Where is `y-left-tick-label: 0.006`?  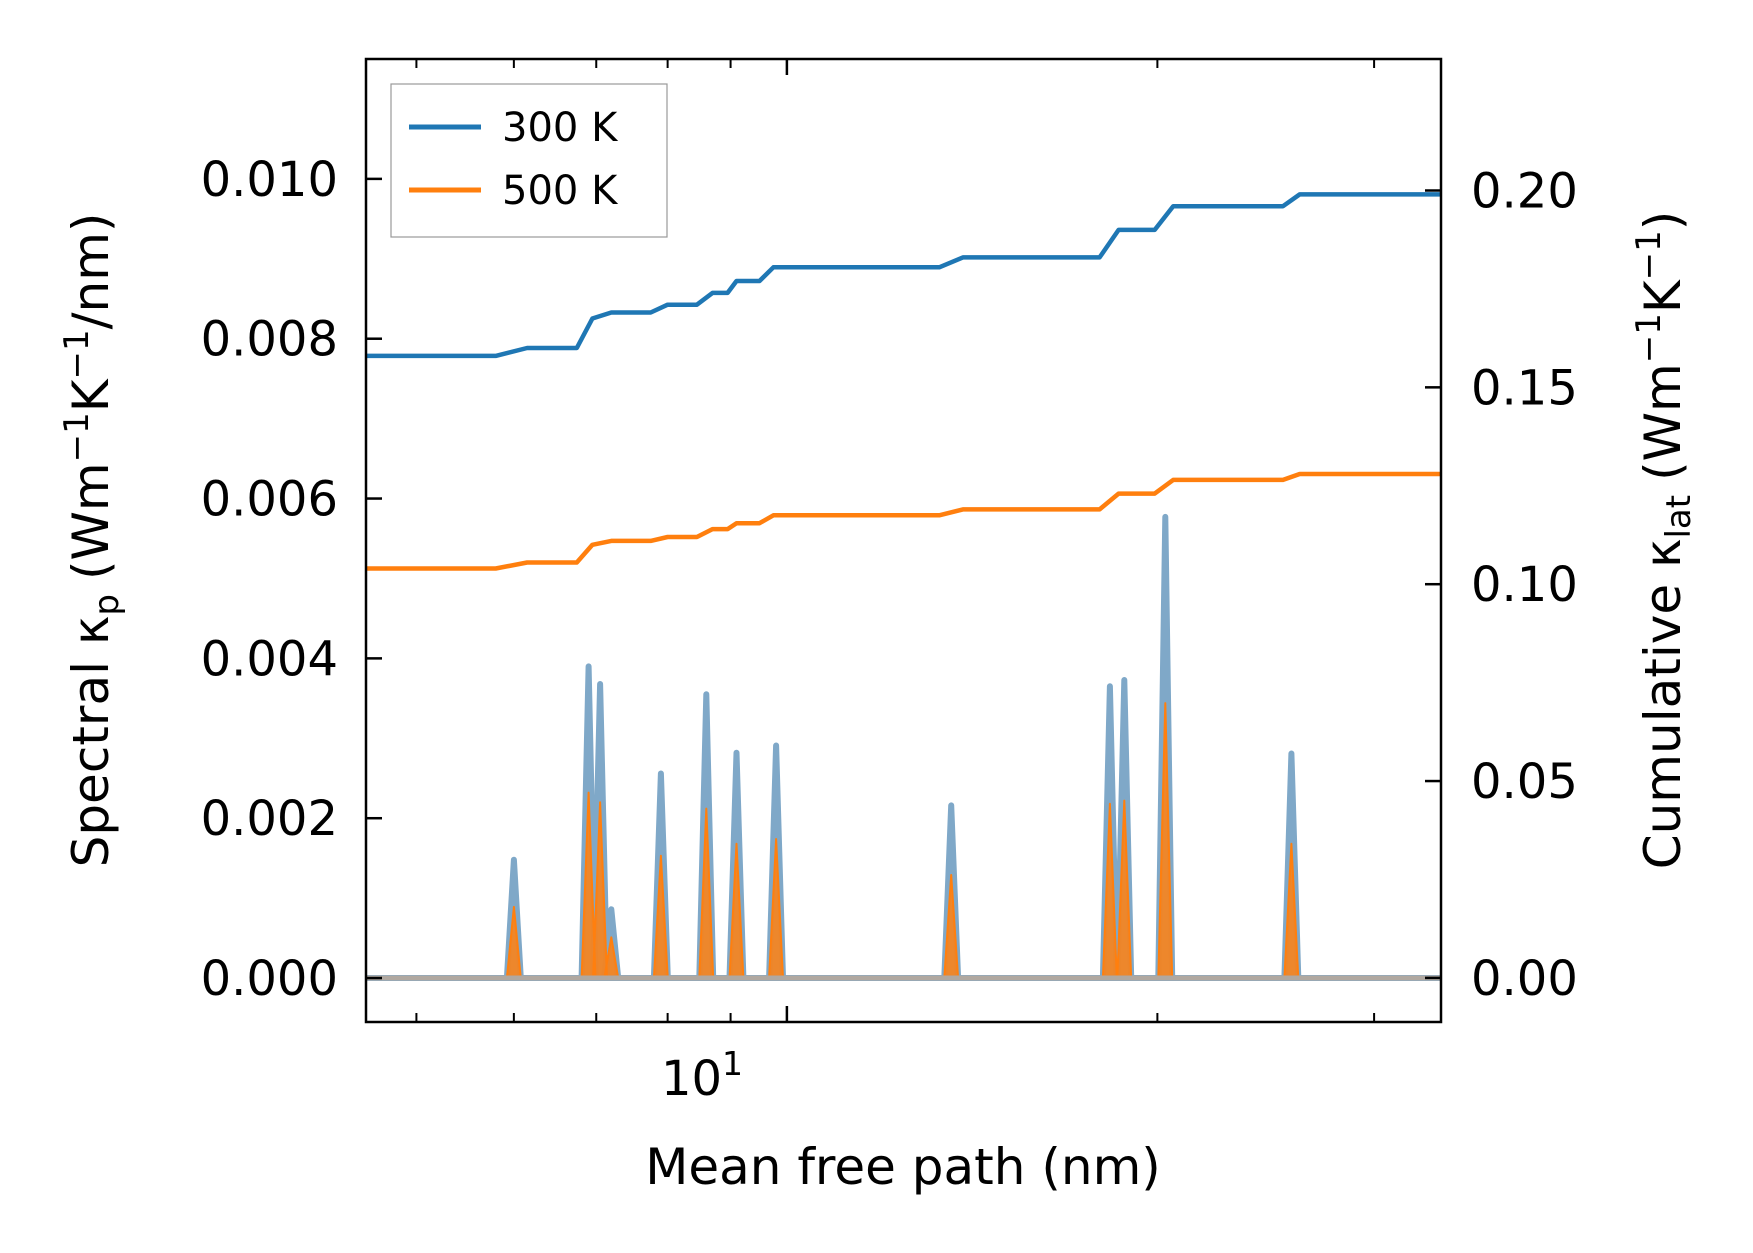
y-left-tick-label: 0.006 is located at coordinates (269, 500).